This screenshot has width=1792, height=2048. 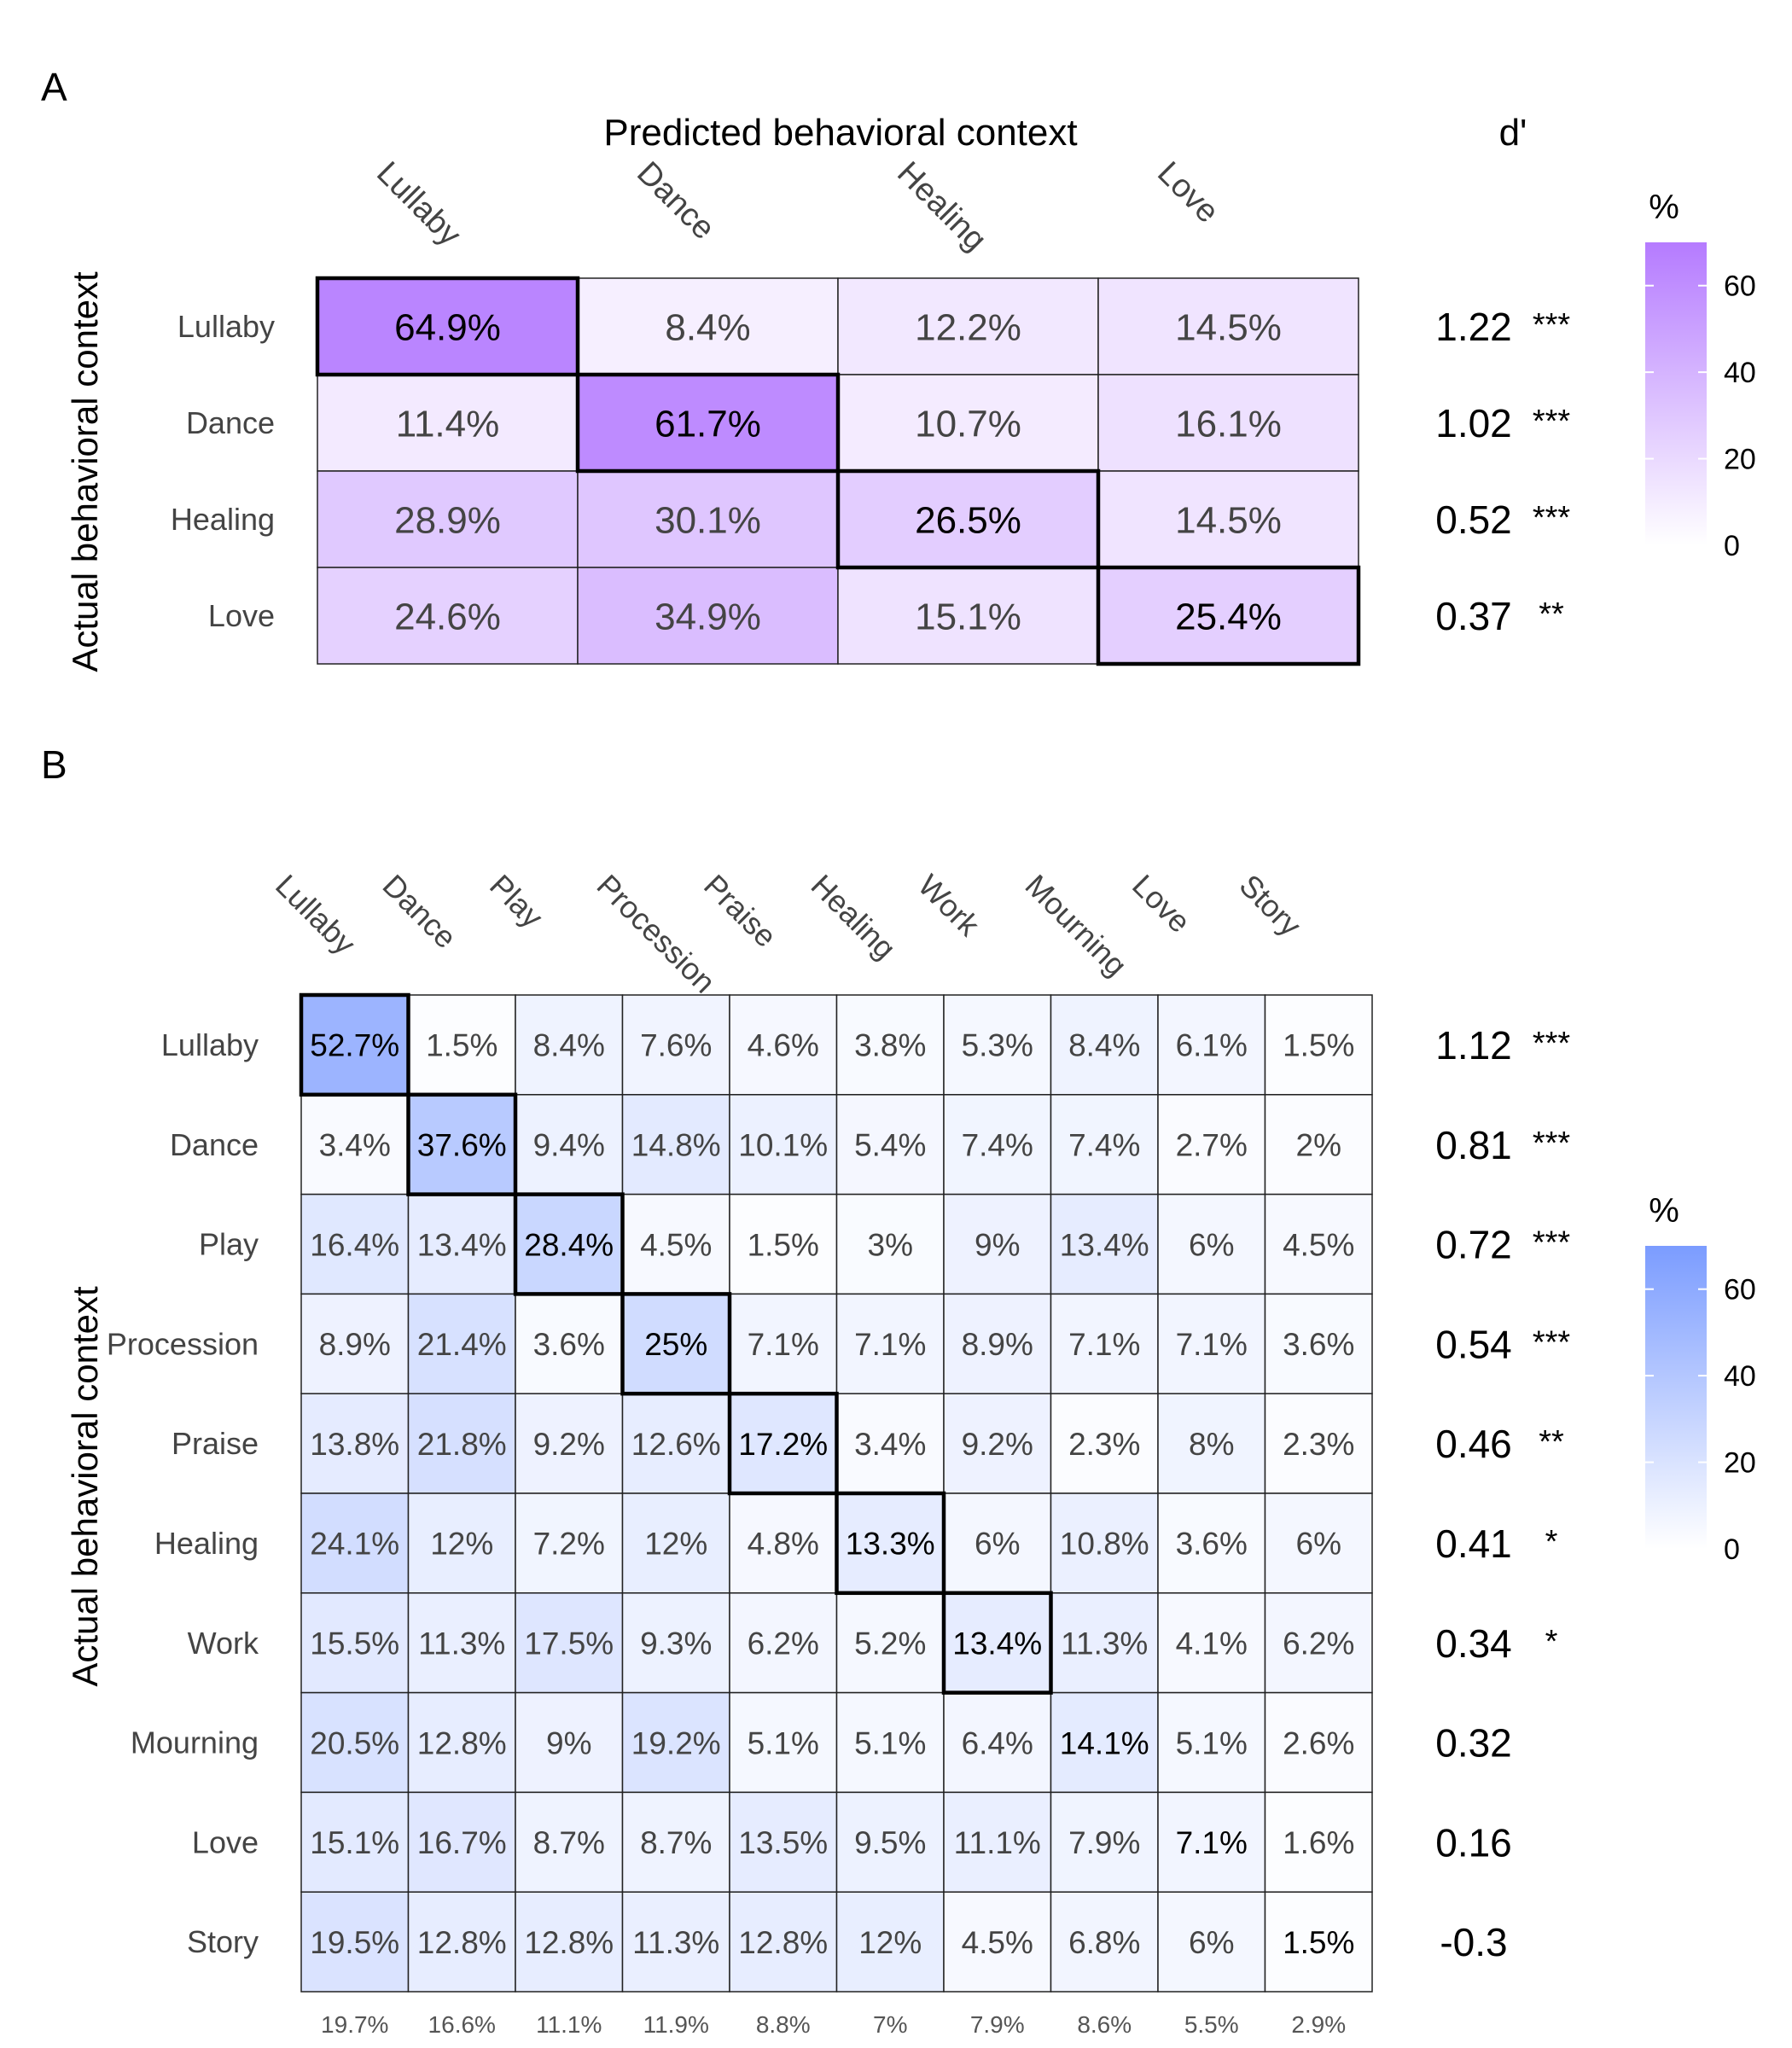 I want to click on column-total-label: 11.1%, so click(x=569, y=2025).